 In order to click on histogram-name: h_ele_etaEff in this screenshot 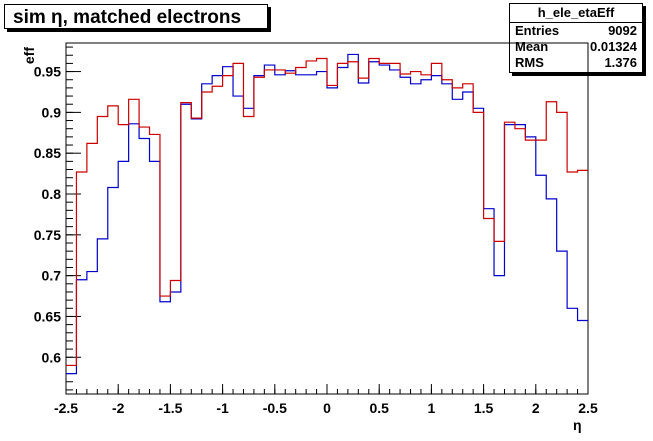, I will do `click(576, 13)`.